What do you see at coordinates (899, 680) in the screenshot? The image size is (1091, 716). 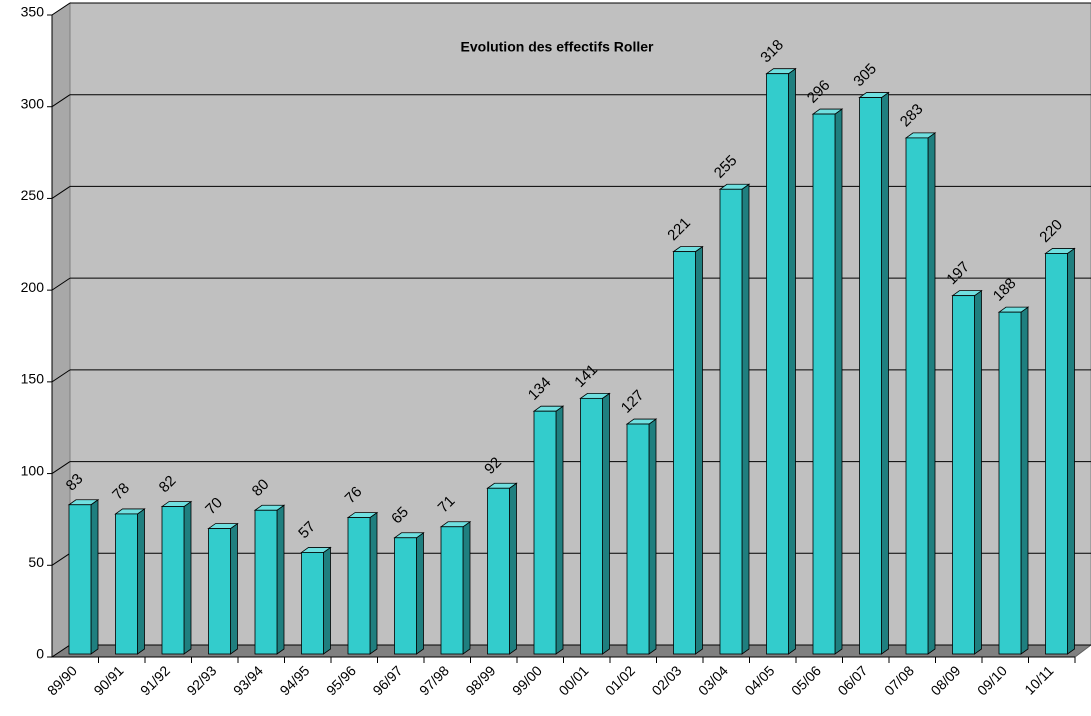 I see `x-tick-label: 07/08` at bounding box center [899, 680].